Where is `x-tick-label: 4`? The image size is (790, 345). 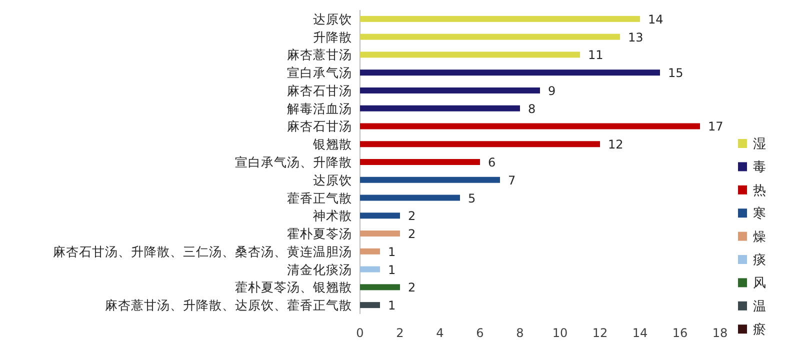 x-tick-label: 4 is located at coordinates (440, 333).